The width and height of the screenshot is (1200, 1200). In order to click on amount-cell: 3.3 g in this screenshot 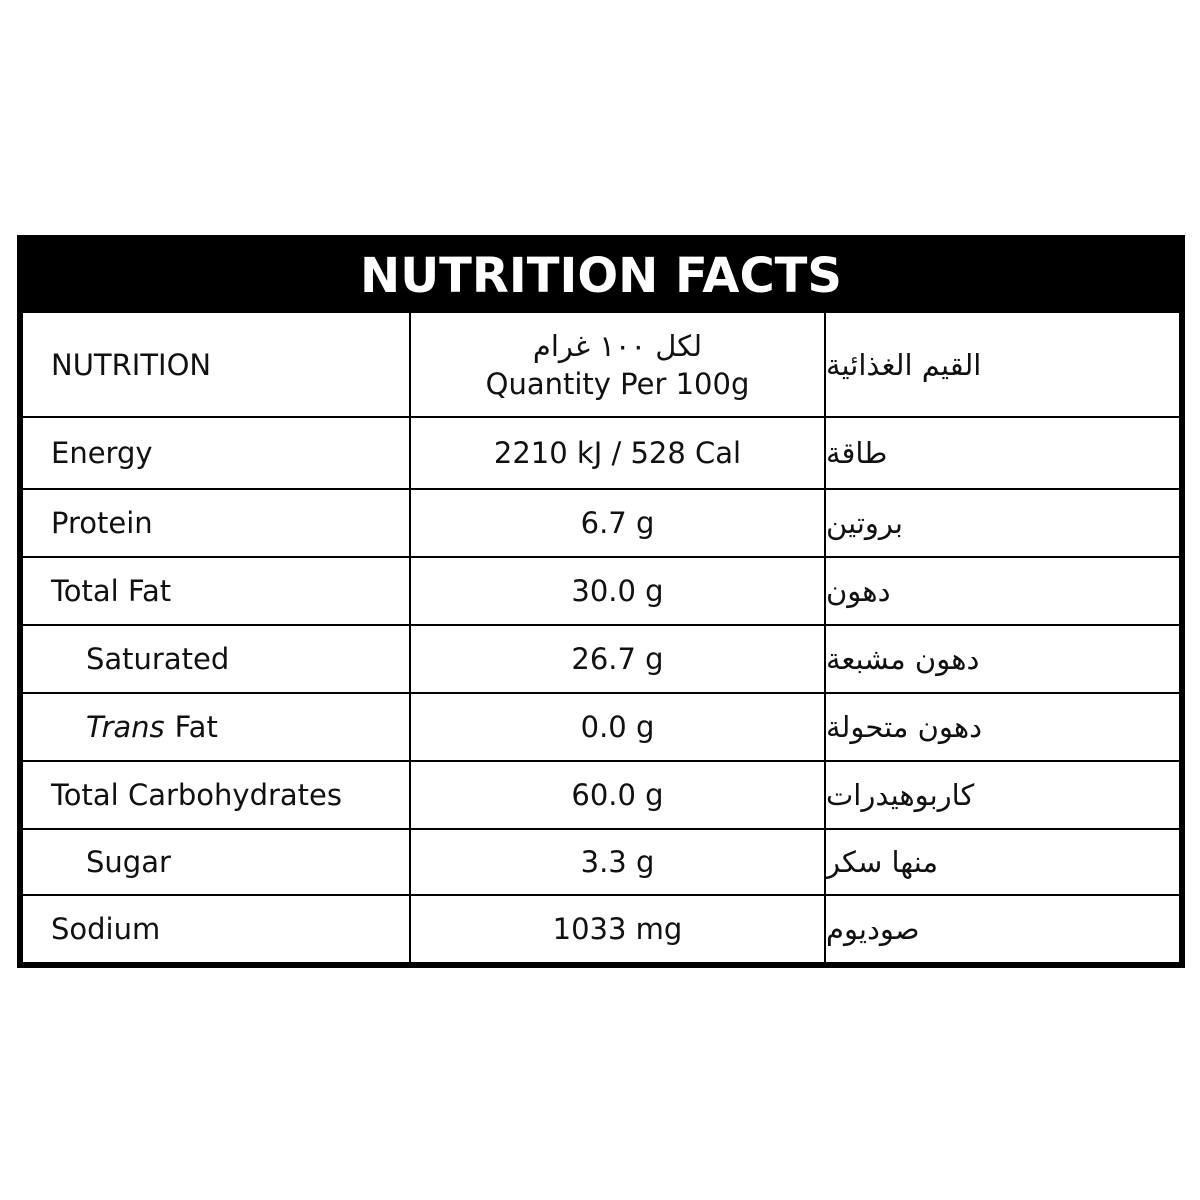, I will do `click(618, 862)`.